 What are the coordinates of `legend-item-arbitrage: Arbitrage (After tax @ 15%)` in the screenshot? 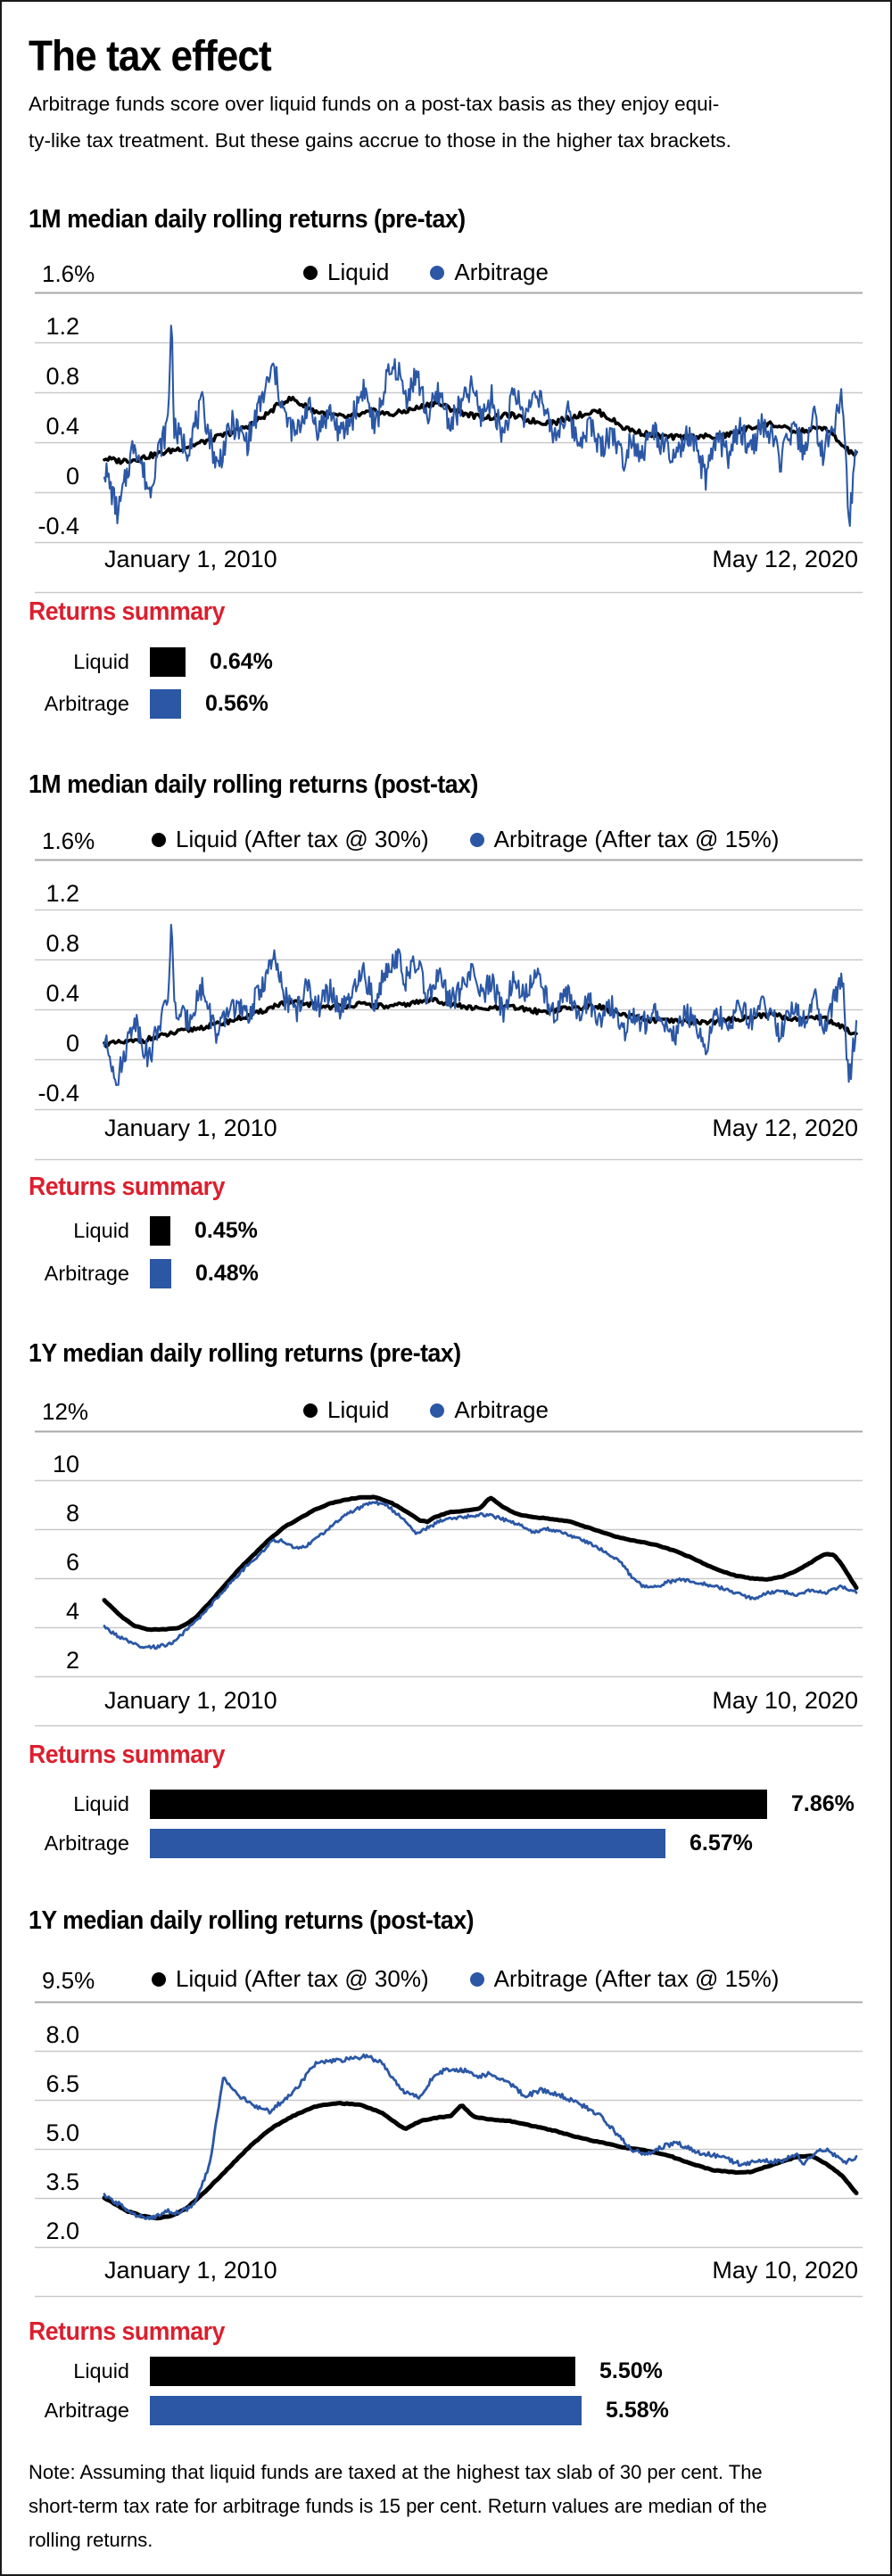 It's located at (624, 839).